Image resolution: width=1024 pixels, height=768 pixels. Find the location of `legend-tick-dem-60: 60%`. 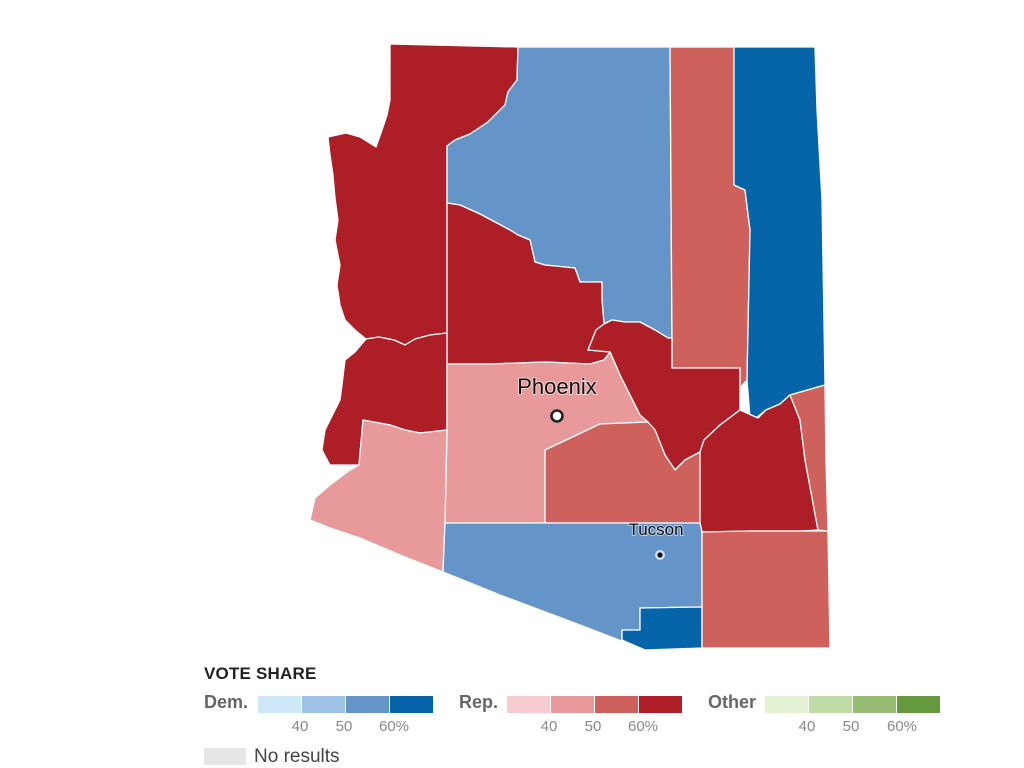

legend-tick-dem-60: 60% is located at coordinates (394, 726).